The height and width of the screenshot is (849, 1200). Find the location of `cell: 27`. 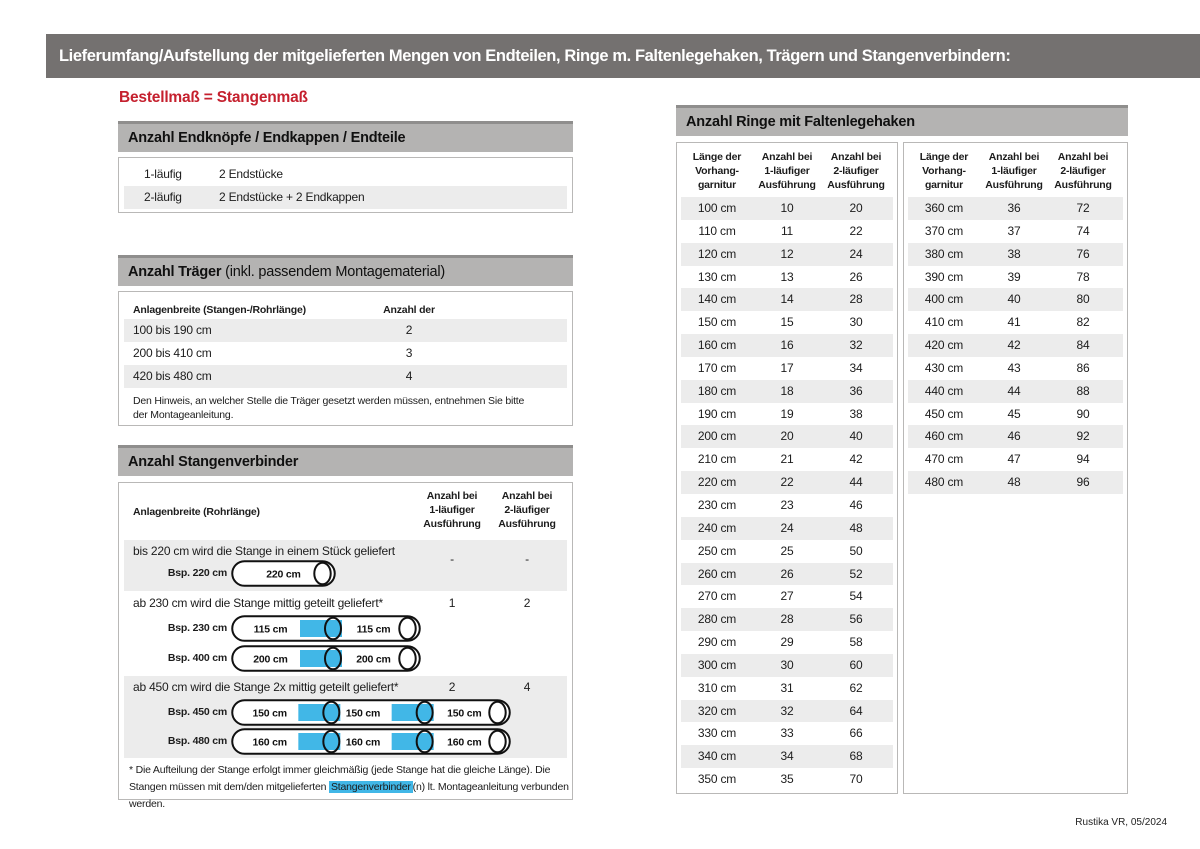

cell: 27 is located at coordinates (787, 596).